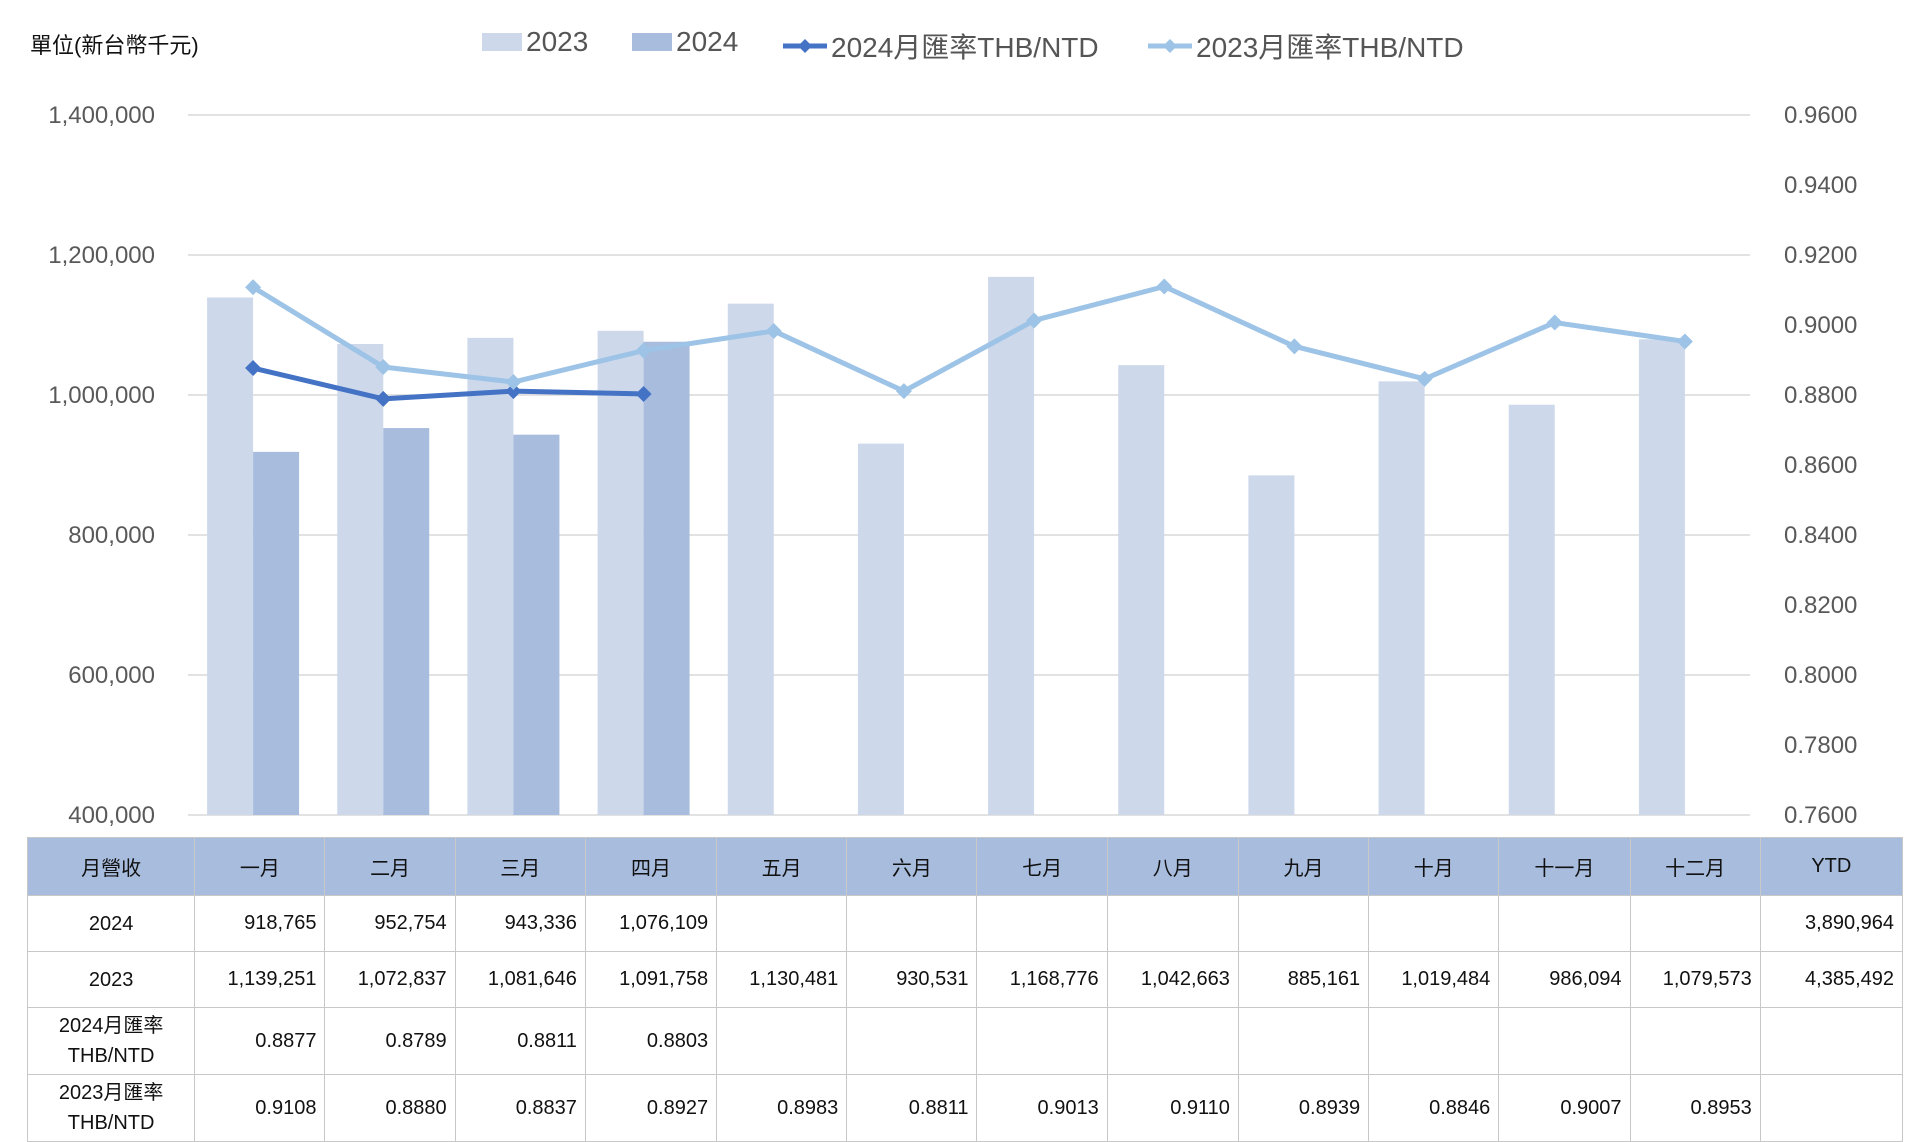 The width and height of the screenshot is (1918, 1142). I want to click on row-label: 2023, so click(111, 979).